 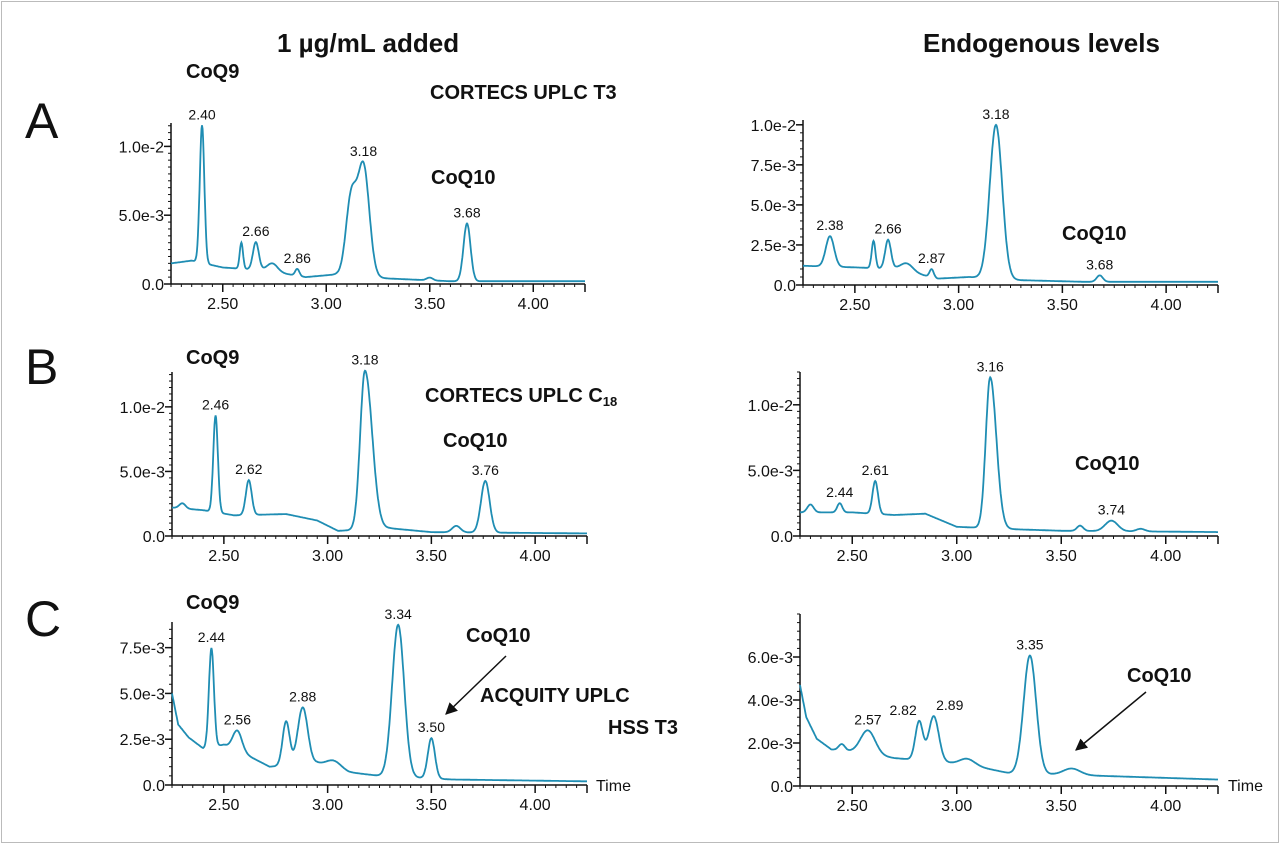 I want to click on column-header-added: 1 µg/mL added, so click(x=368, y=43).